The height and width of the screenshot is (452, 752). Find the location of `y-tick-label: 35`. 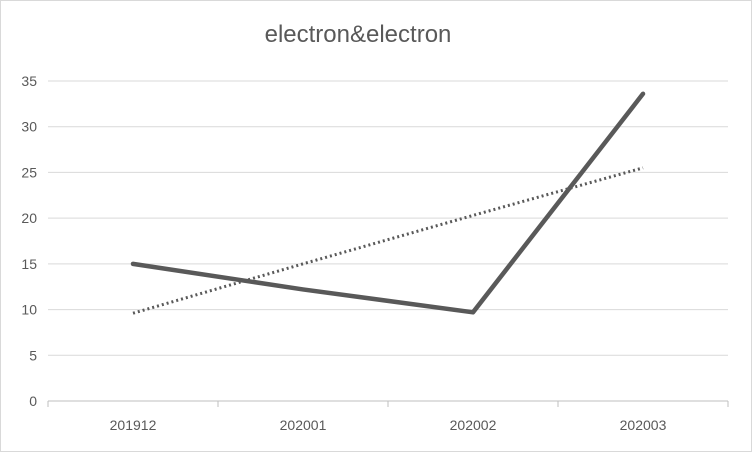

y-tick-label: 35 is located at coordinates (29, 81).